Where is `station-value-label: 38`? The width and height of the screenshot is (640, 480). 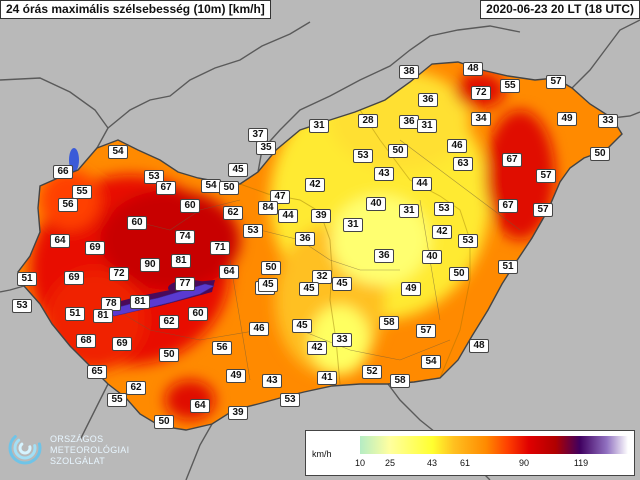 station-value-label: 38 is located at coordinates (409, 72).